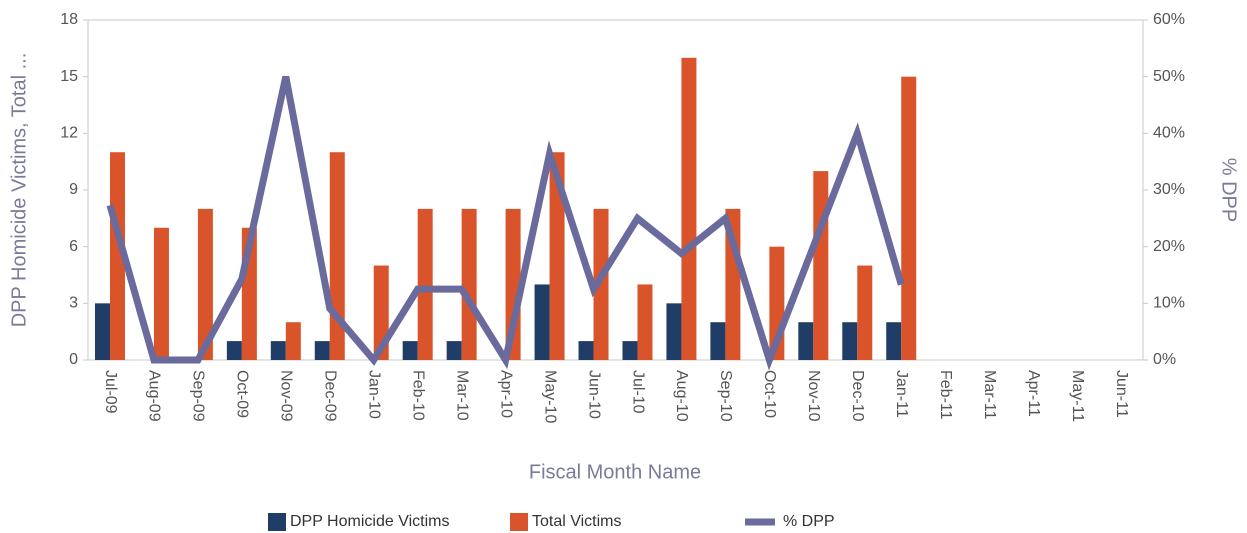  Describe the element at coordinates (809, 521) in the screenshot. I see `legend-label: % DPP` at that location.